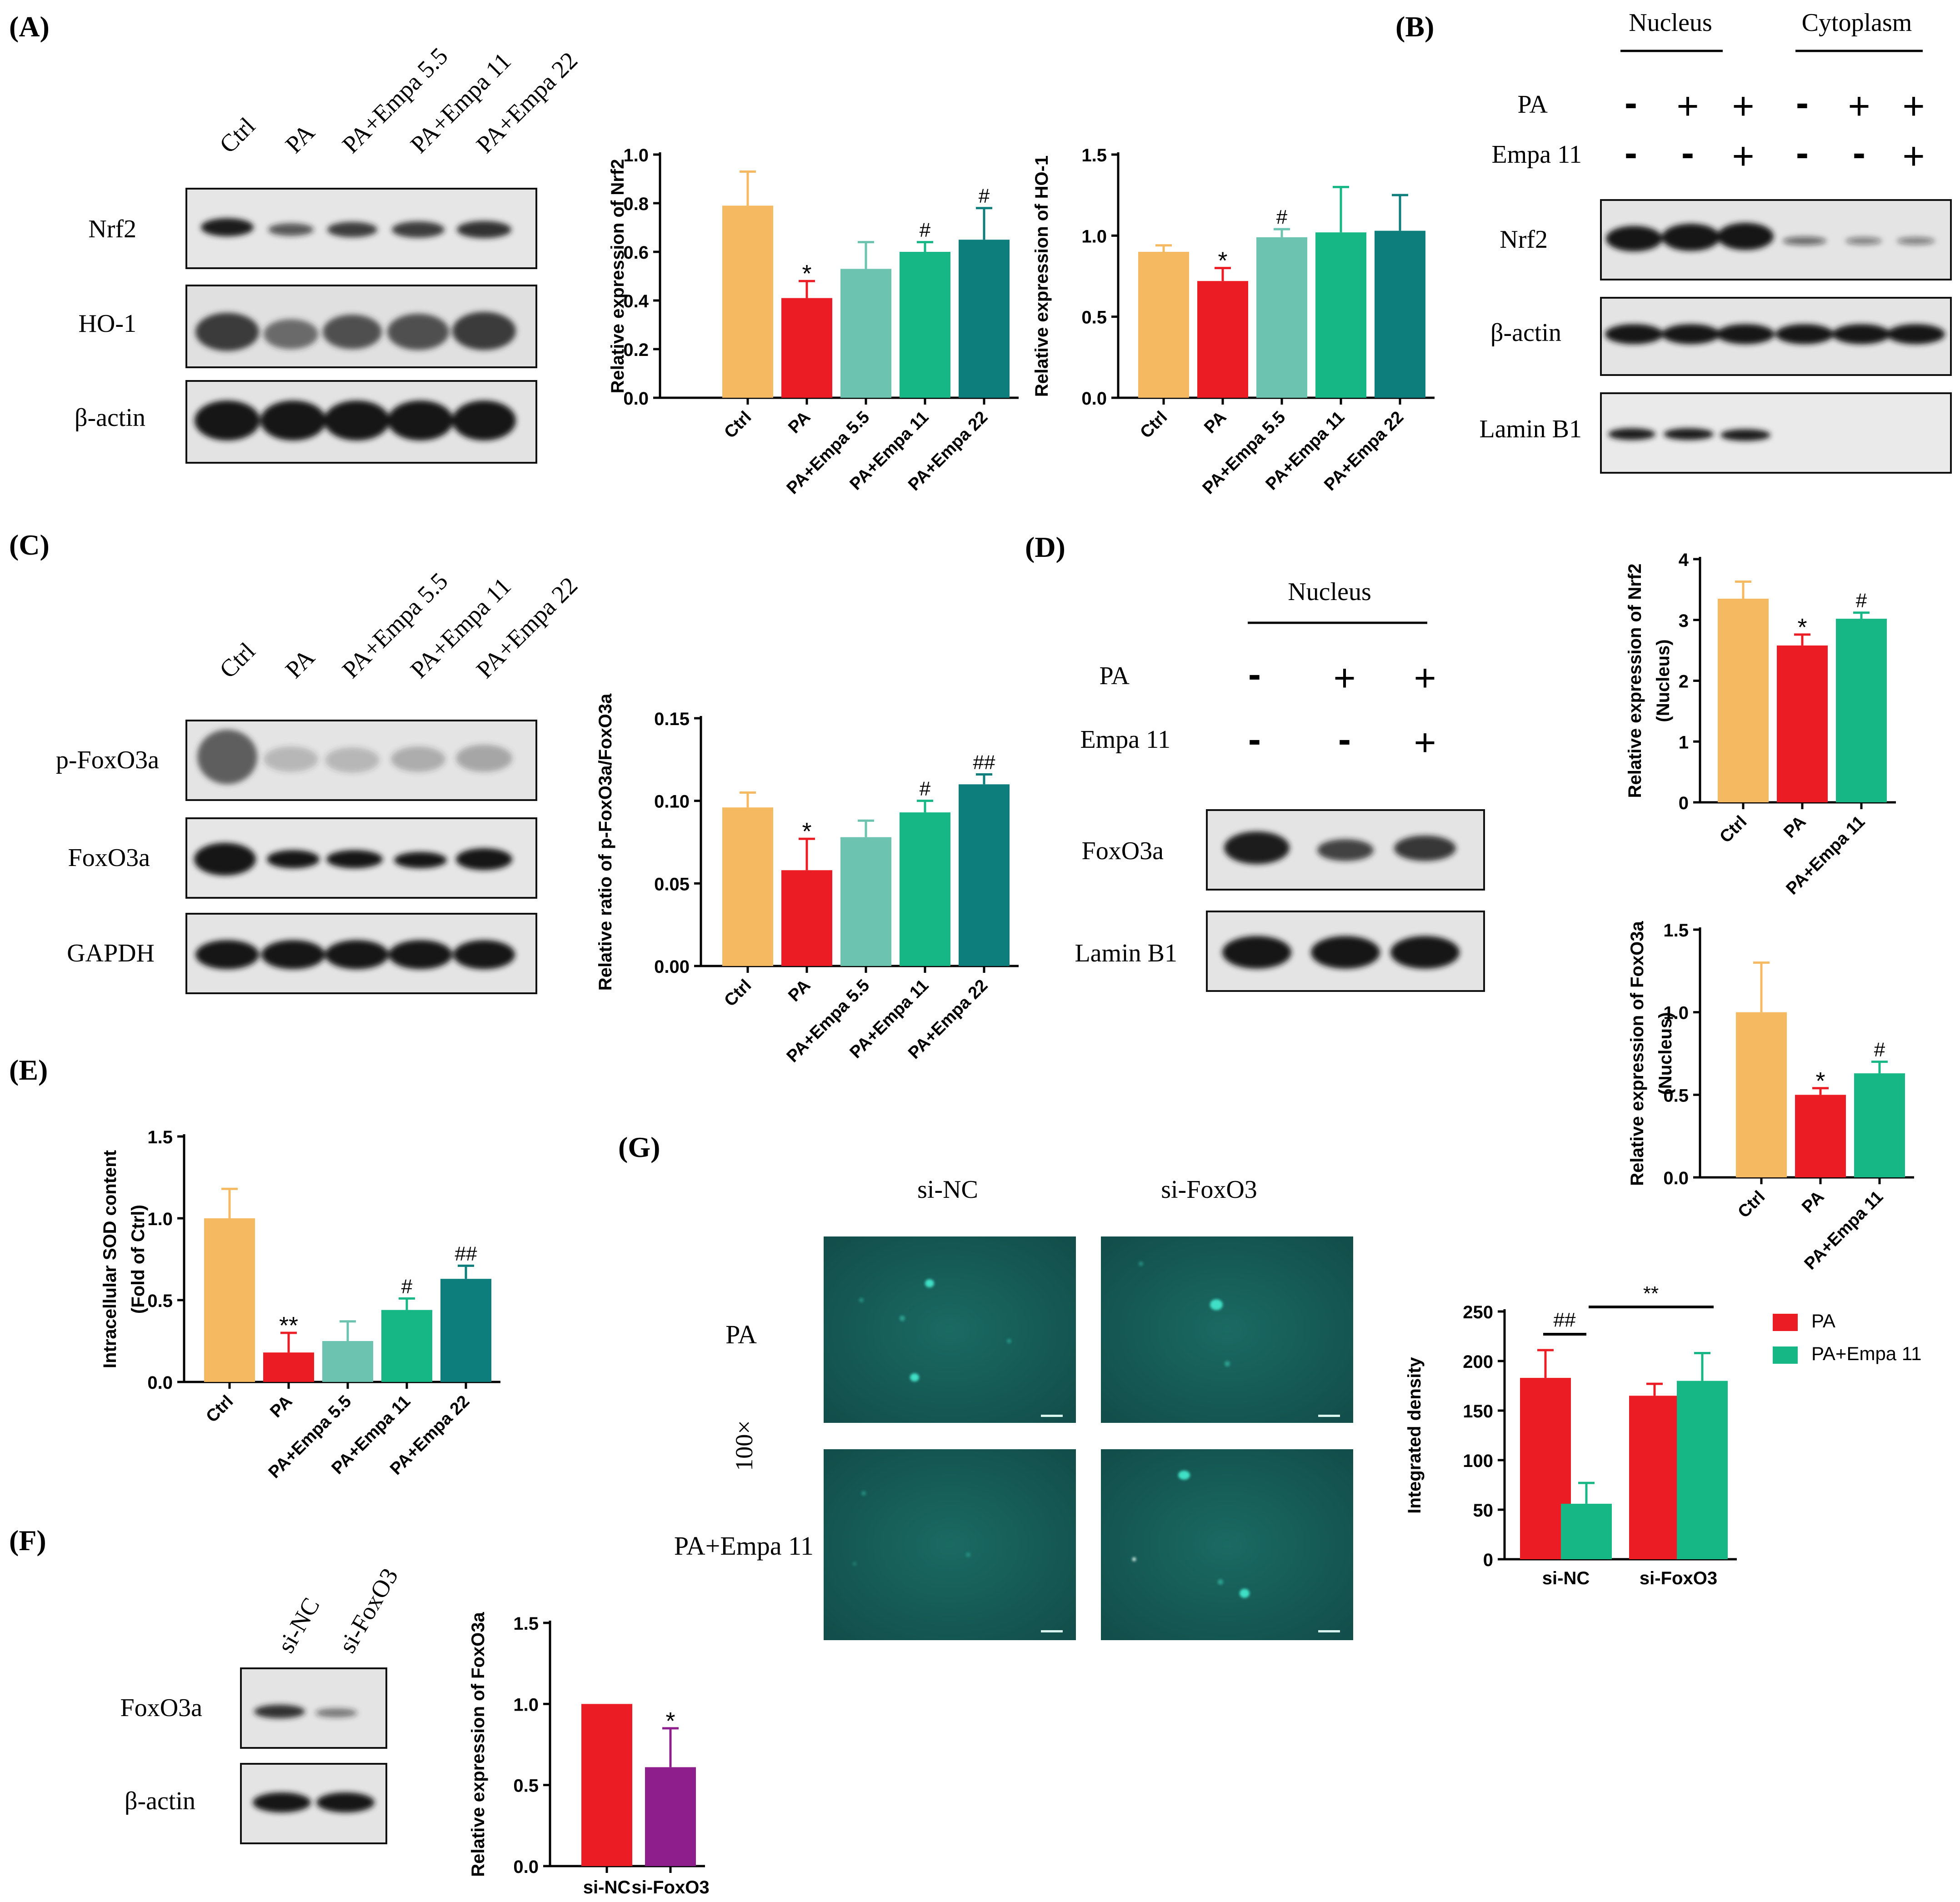 Image resolution: width=1960 pixels, height=1902 pixels. I want to click on micro-col-sinc: si-NC, so click(947, 1190).